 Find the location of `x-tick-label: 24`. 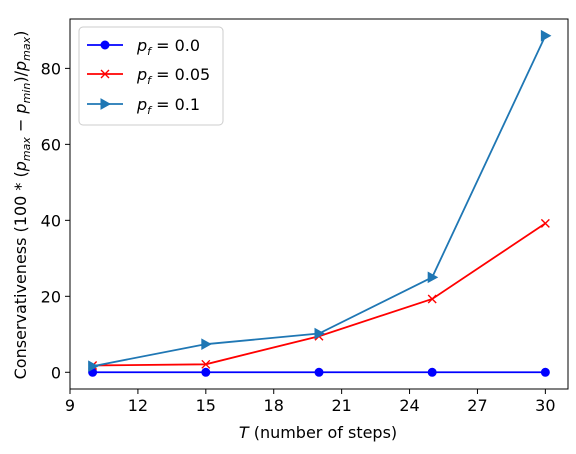

x-tick-label: 24 is located at coordinates (409, 405).